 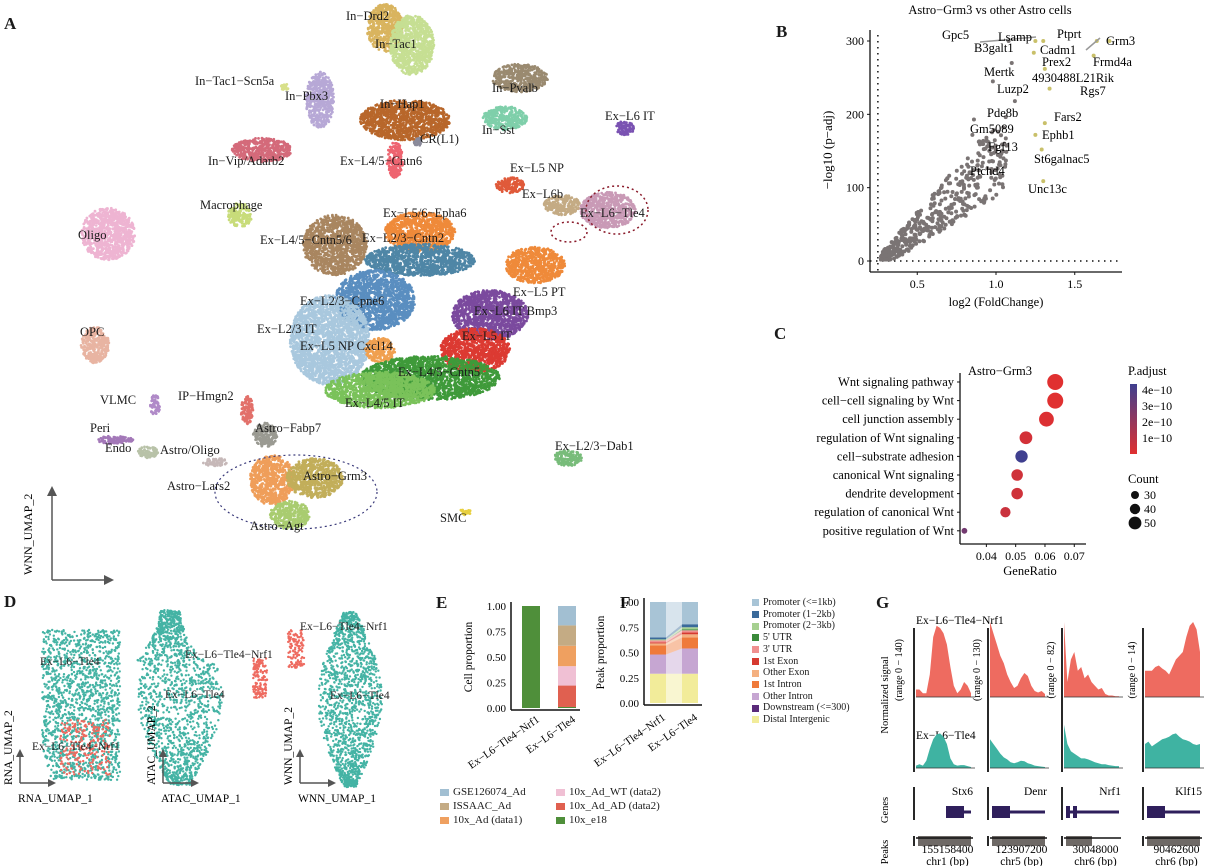 I want to click on cluster-ex-l5-np, so click(x=510, y=185).